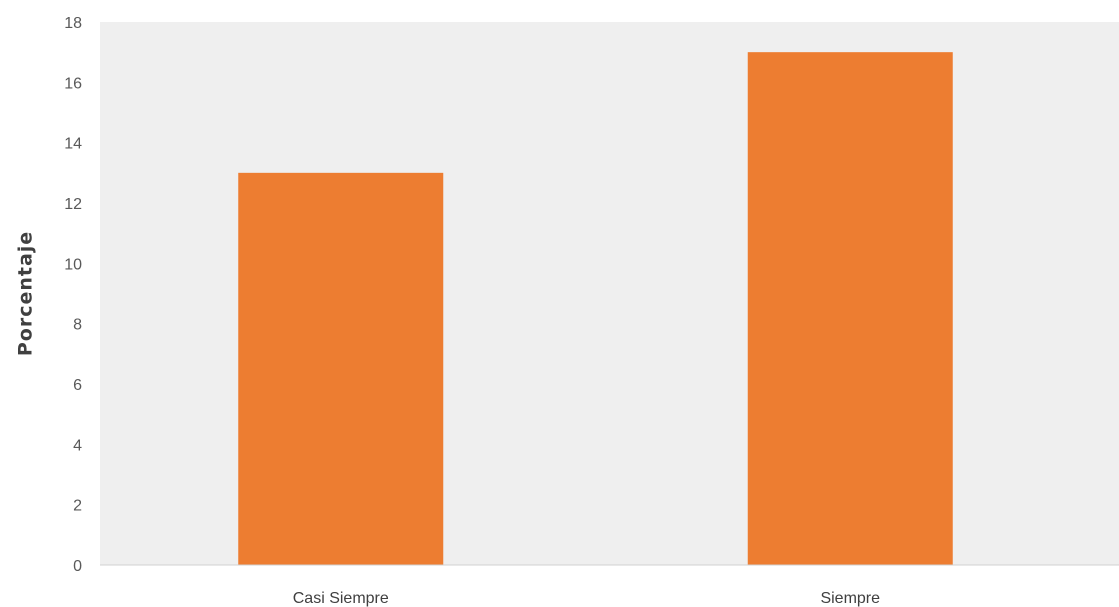 This screenshot has width=1119, height=607. Describe the element at coordinates (73, 83) in the screenshot. I see `y-tick-label: 16` at that location.